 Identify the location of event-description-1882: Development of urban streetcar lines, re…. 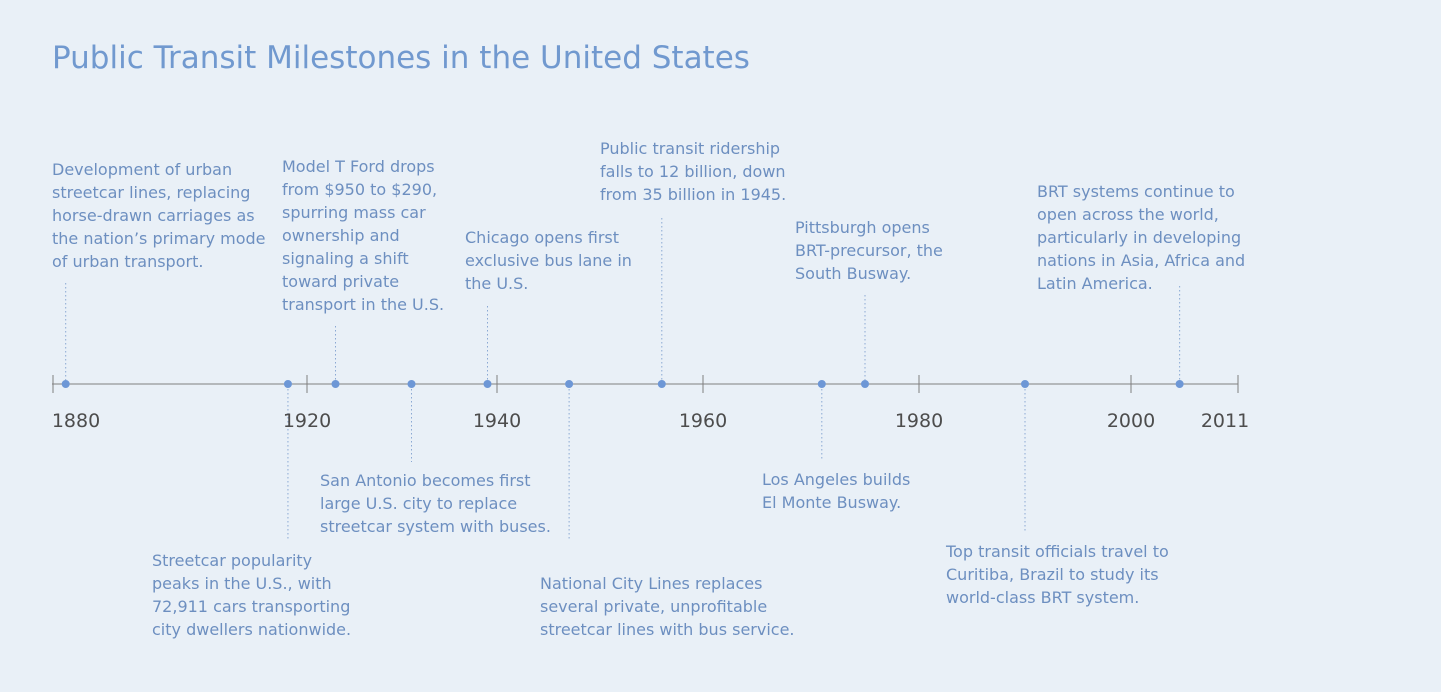
(159, 215).